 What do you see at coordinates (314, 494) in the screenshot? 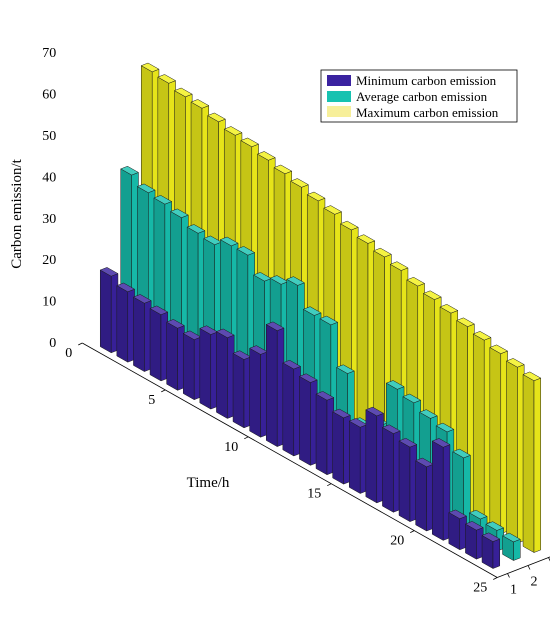
I see `x-tick-label: 15` at bounding box center [314, 494].